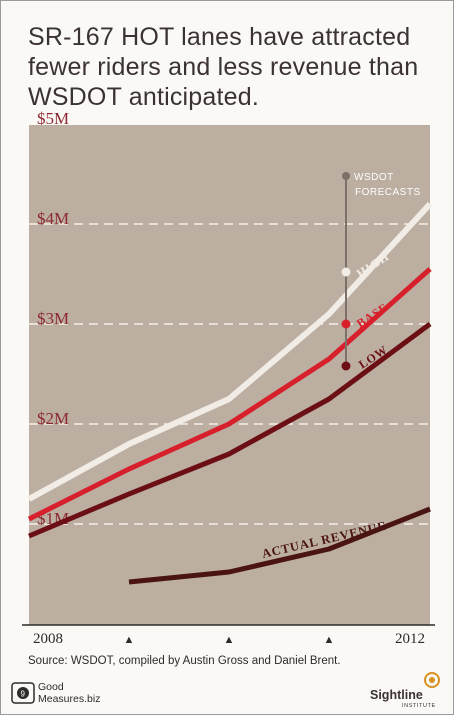 The width and height of the screenshot is (456, 717). What do you see at coordinates (346, 176) in the screenshot?
I see `forecast-marker-top-dot` at bounding box center [346, 176].